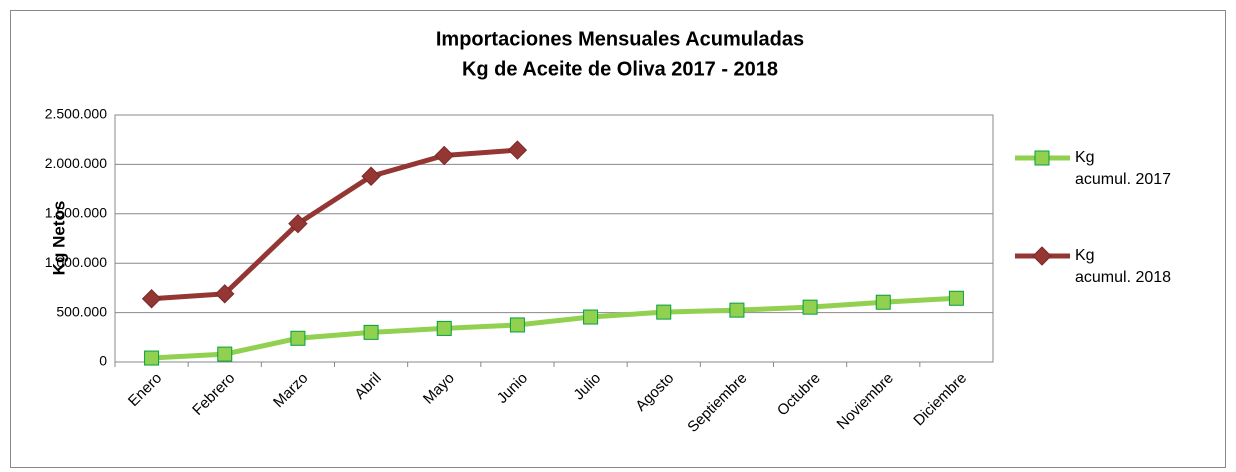 This screenshot has height=472, width=1236. Describe the element at coordinates (103, 361) in the screenshot. I see `y-tick-label: 0` at that location.